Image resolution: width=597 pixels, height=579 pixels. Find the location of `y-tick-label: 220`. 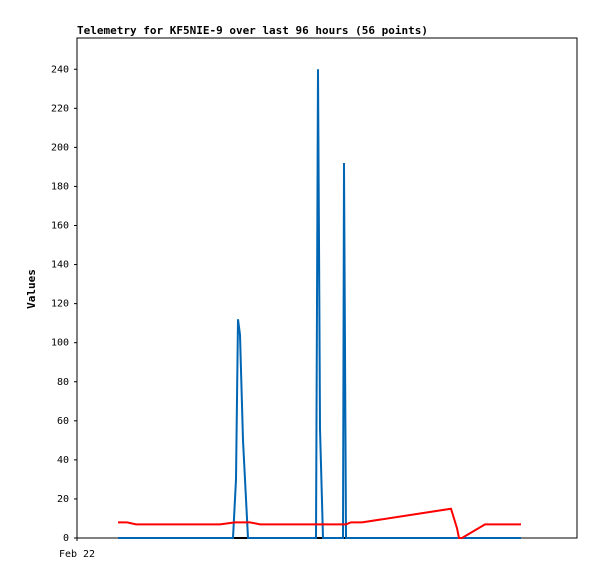

y-tick-label: 220 is located at coordinates (60, 108).